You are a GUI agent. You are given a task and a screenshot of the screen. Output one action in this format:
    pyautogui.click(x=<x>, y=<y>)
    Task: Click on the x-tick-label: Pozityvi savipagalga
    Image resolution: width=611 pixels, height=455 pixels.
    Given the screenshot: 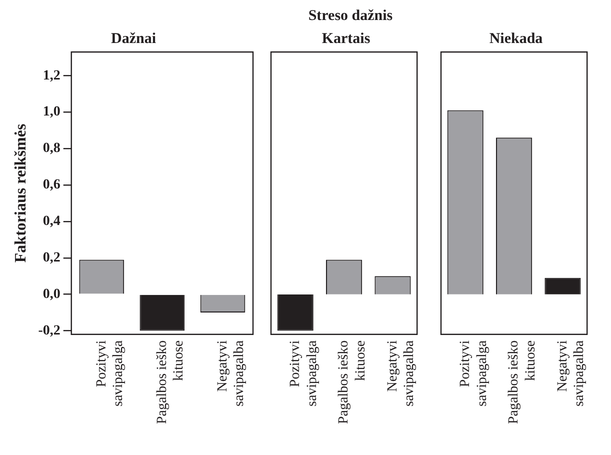 What is the action you would take?
    pyautogui.click(x=110, y=373)
    